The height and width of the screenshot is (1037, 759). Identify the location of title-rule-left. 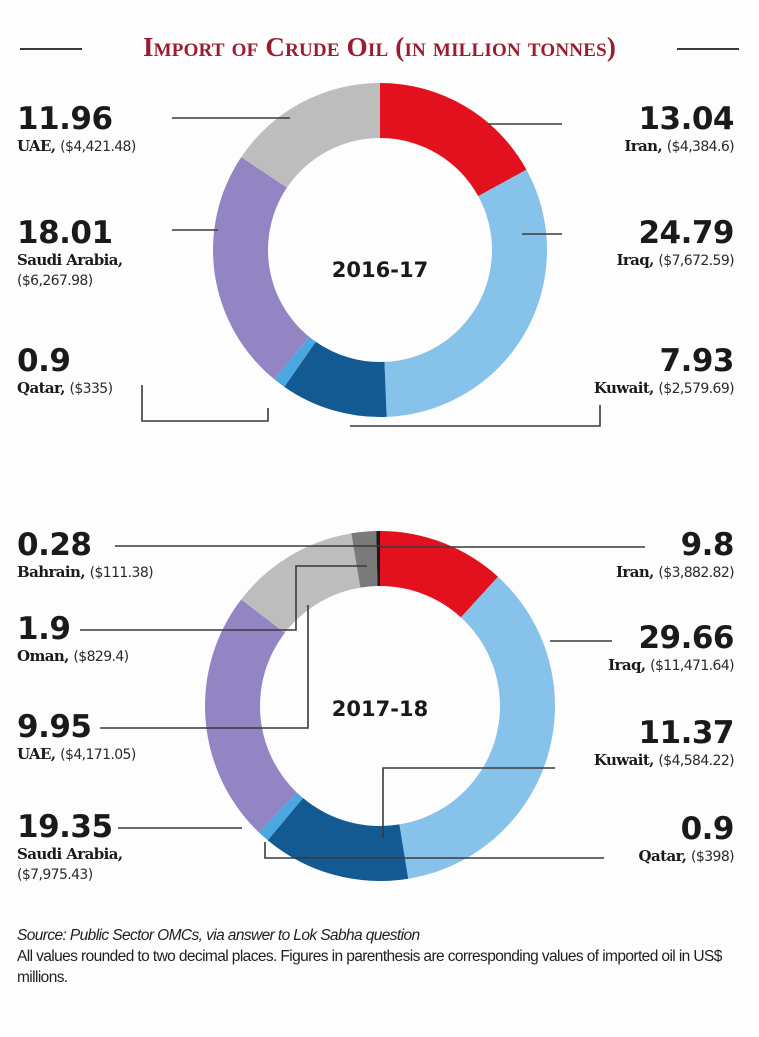
(51, 49).